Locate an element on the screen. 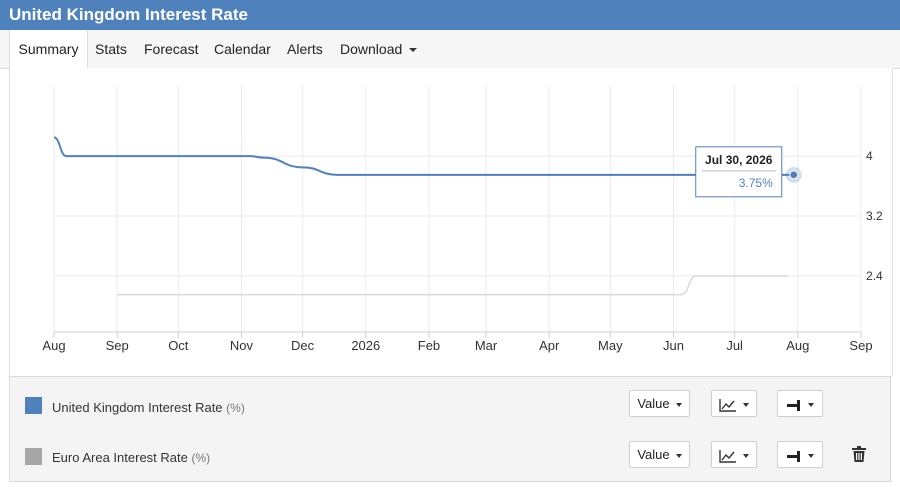 The height and width of the screenshot is (487, 900). tab-forecast-label: Forecast is located at coordinates (171, 49).